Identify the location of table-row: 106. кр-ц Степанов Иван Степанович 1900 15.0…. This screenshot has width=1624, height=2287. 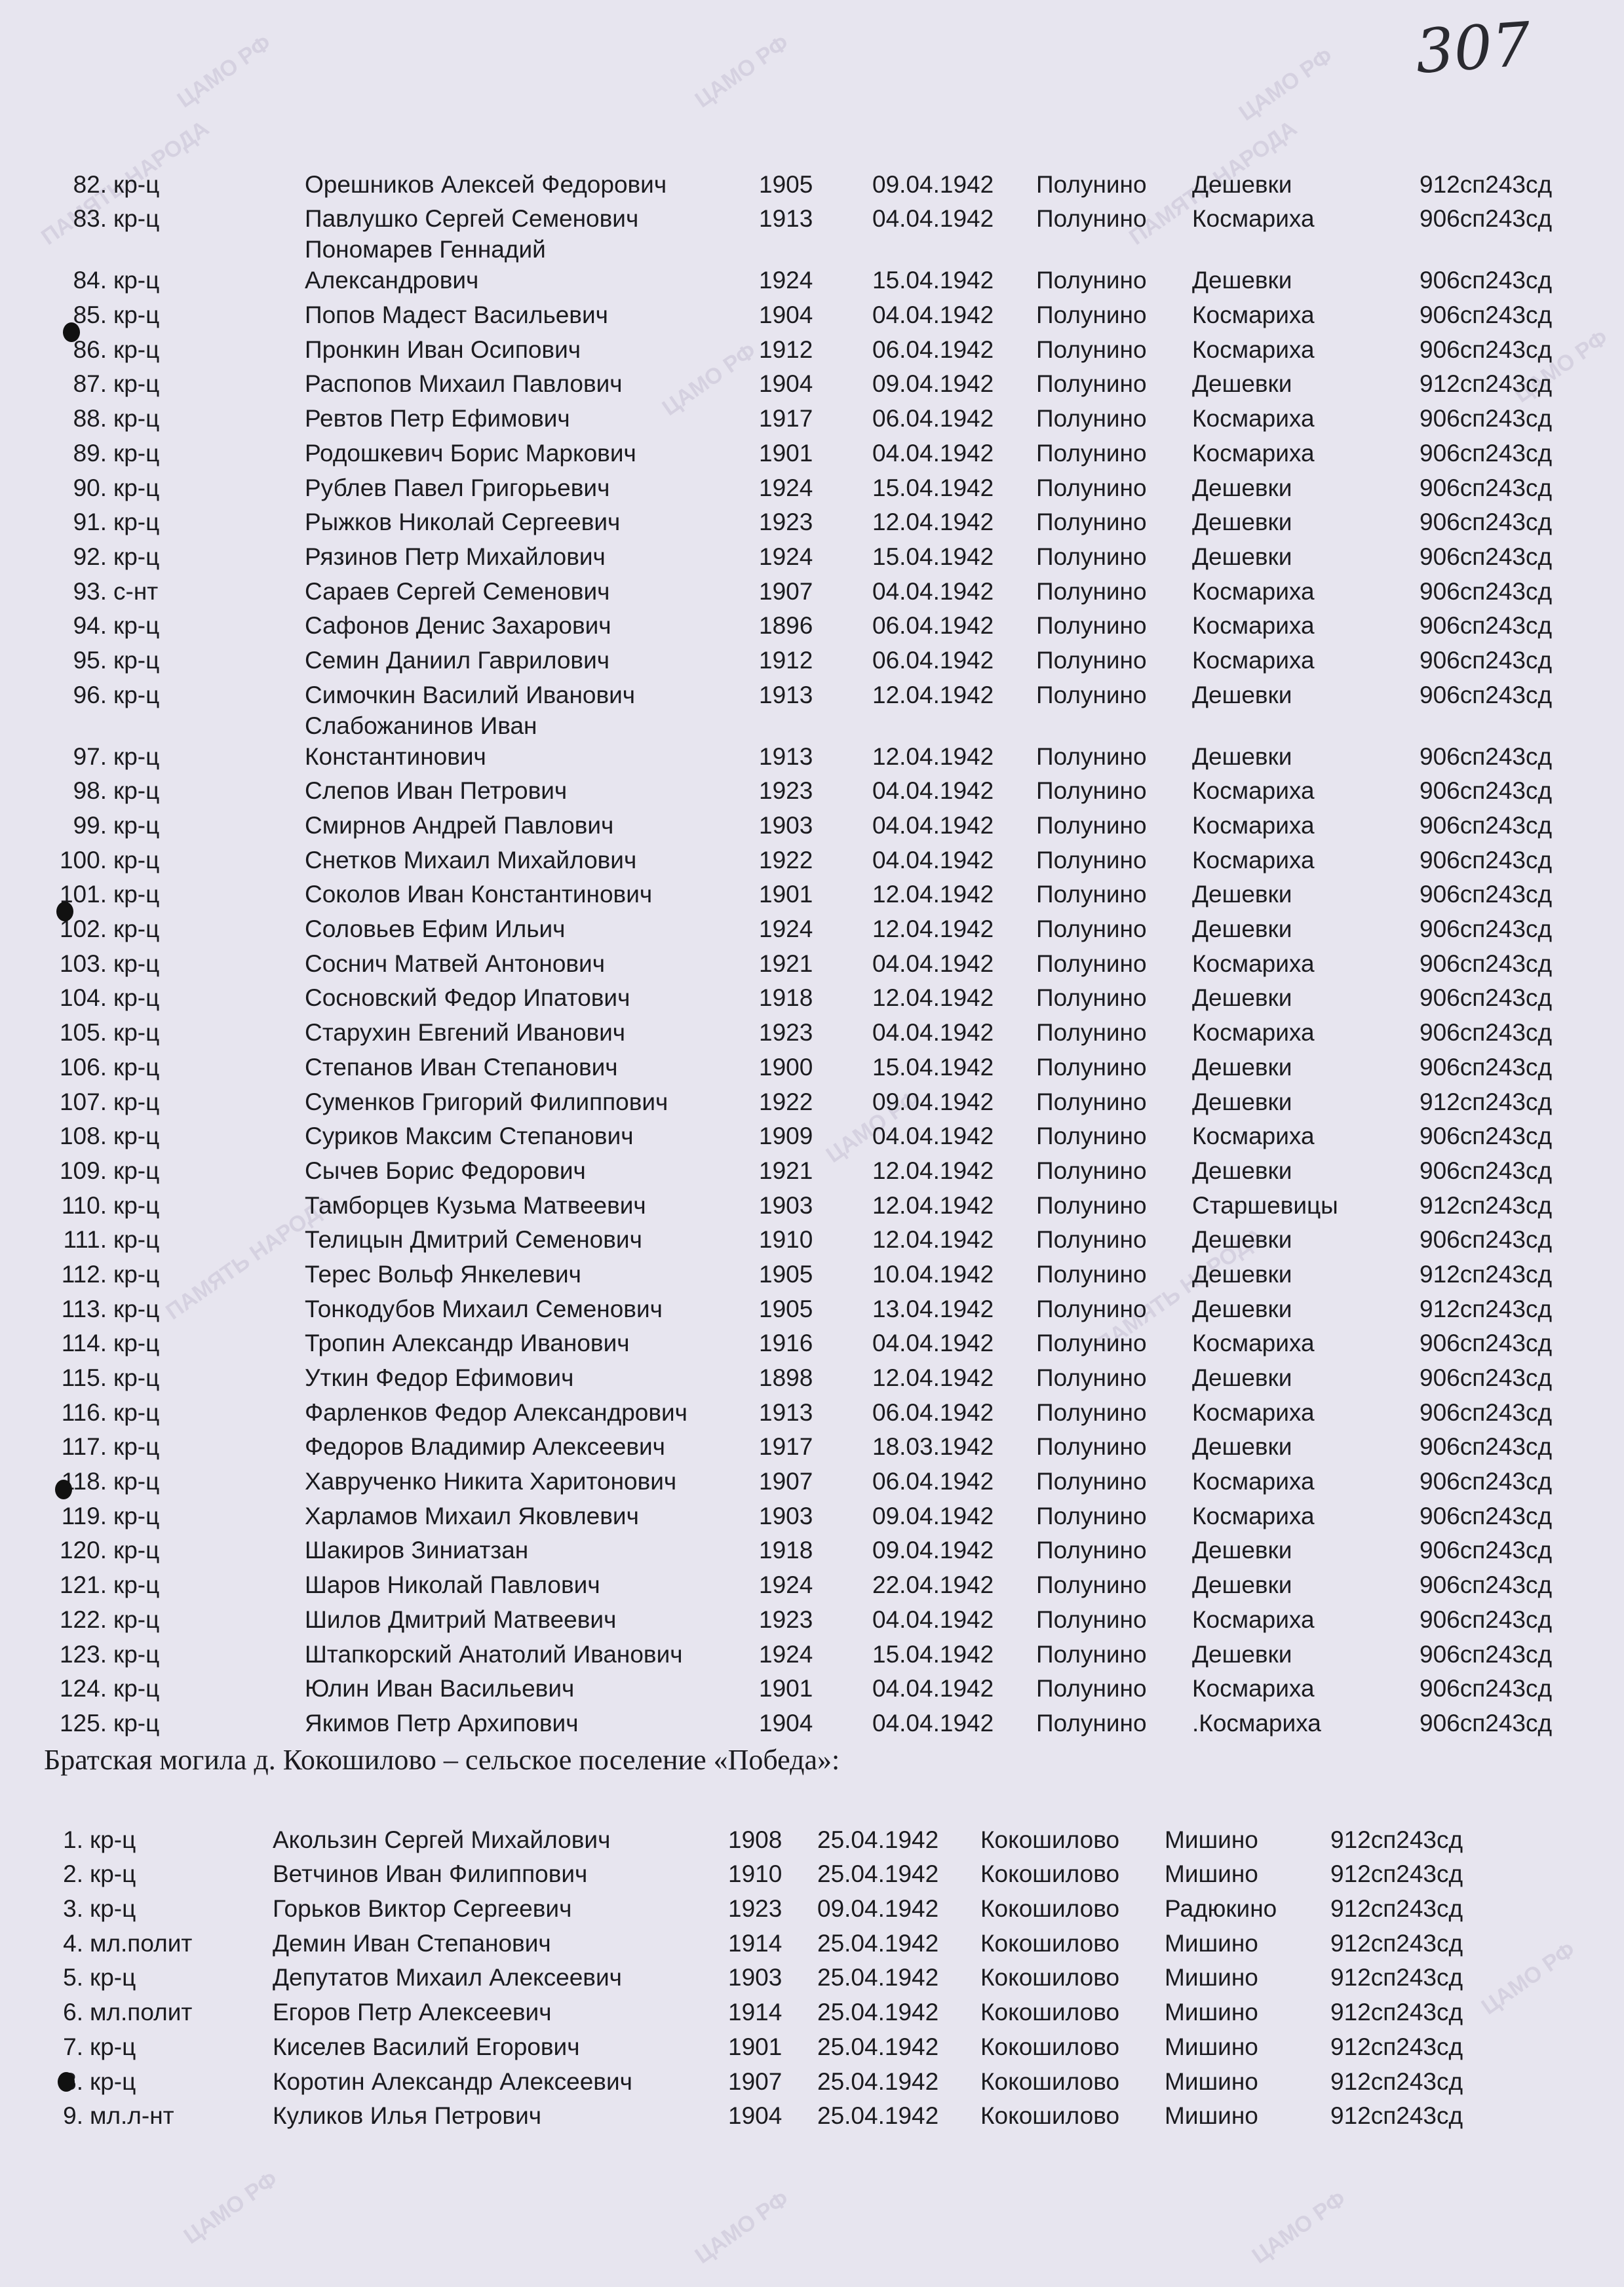
(814, 1065).